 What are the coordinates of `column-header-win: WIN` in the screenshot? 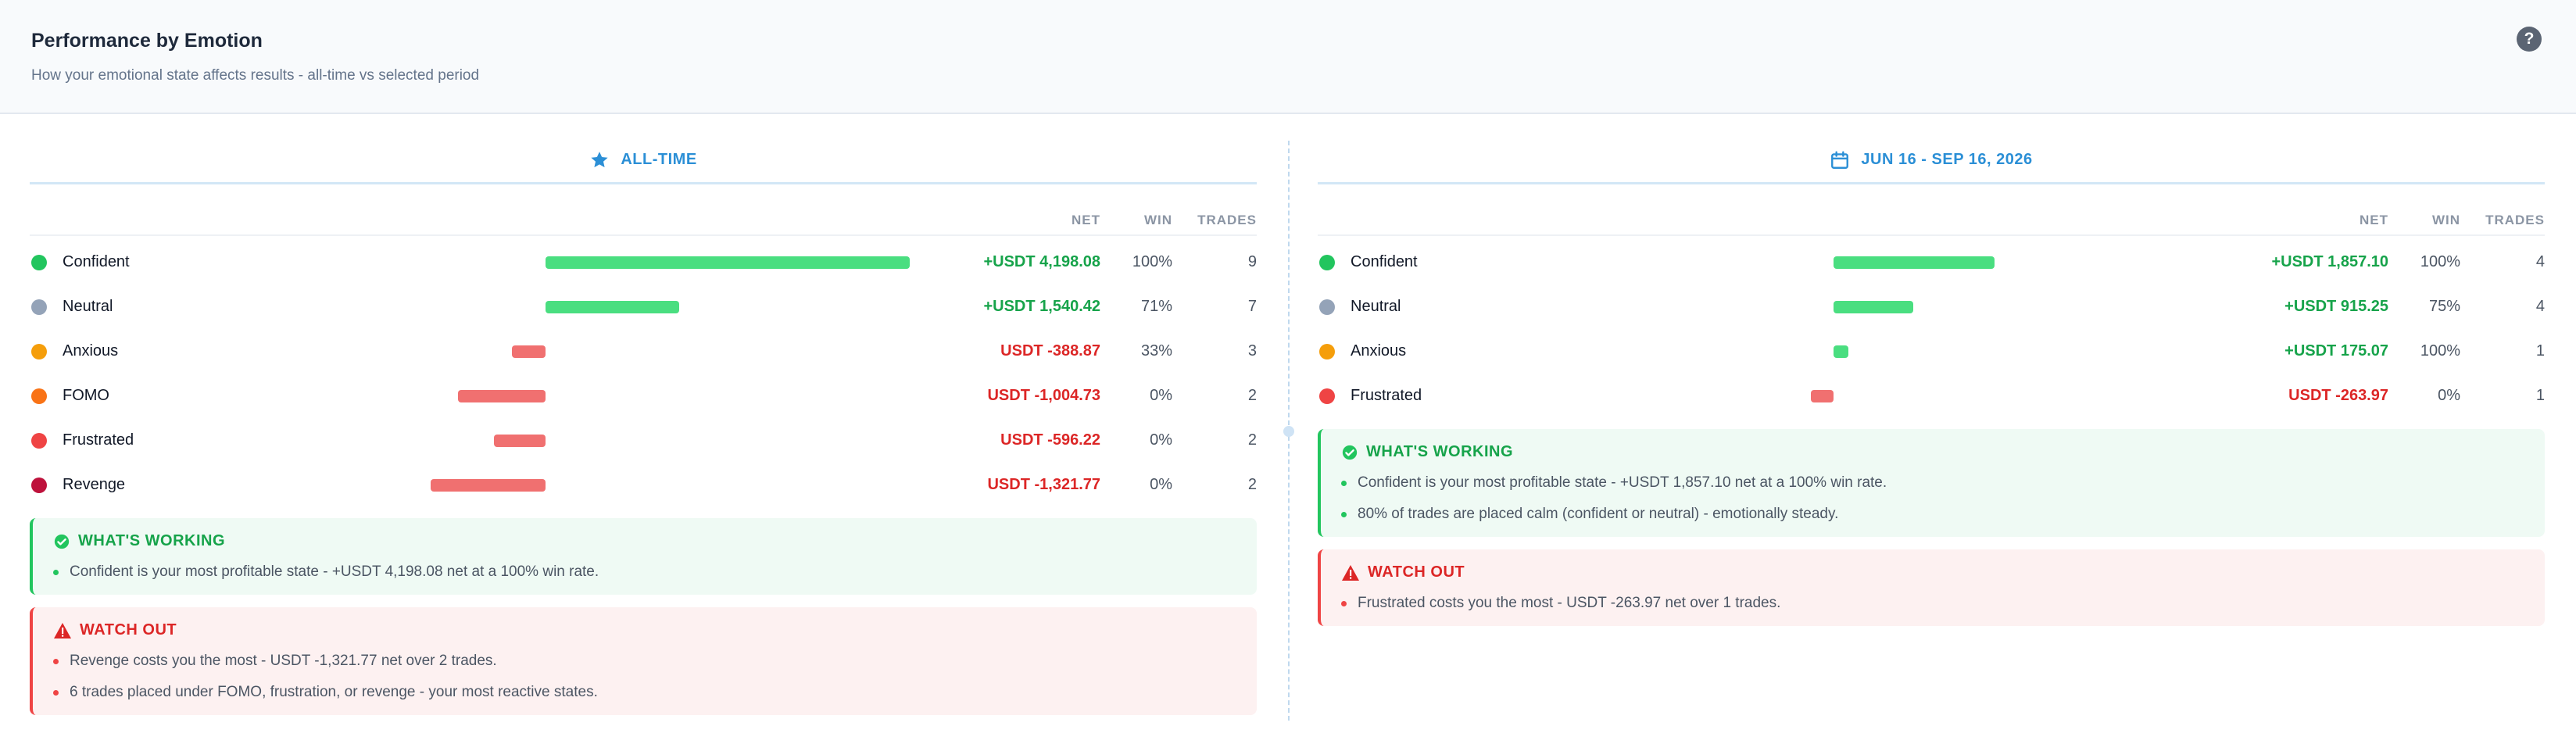 It's located at (1157, 220).